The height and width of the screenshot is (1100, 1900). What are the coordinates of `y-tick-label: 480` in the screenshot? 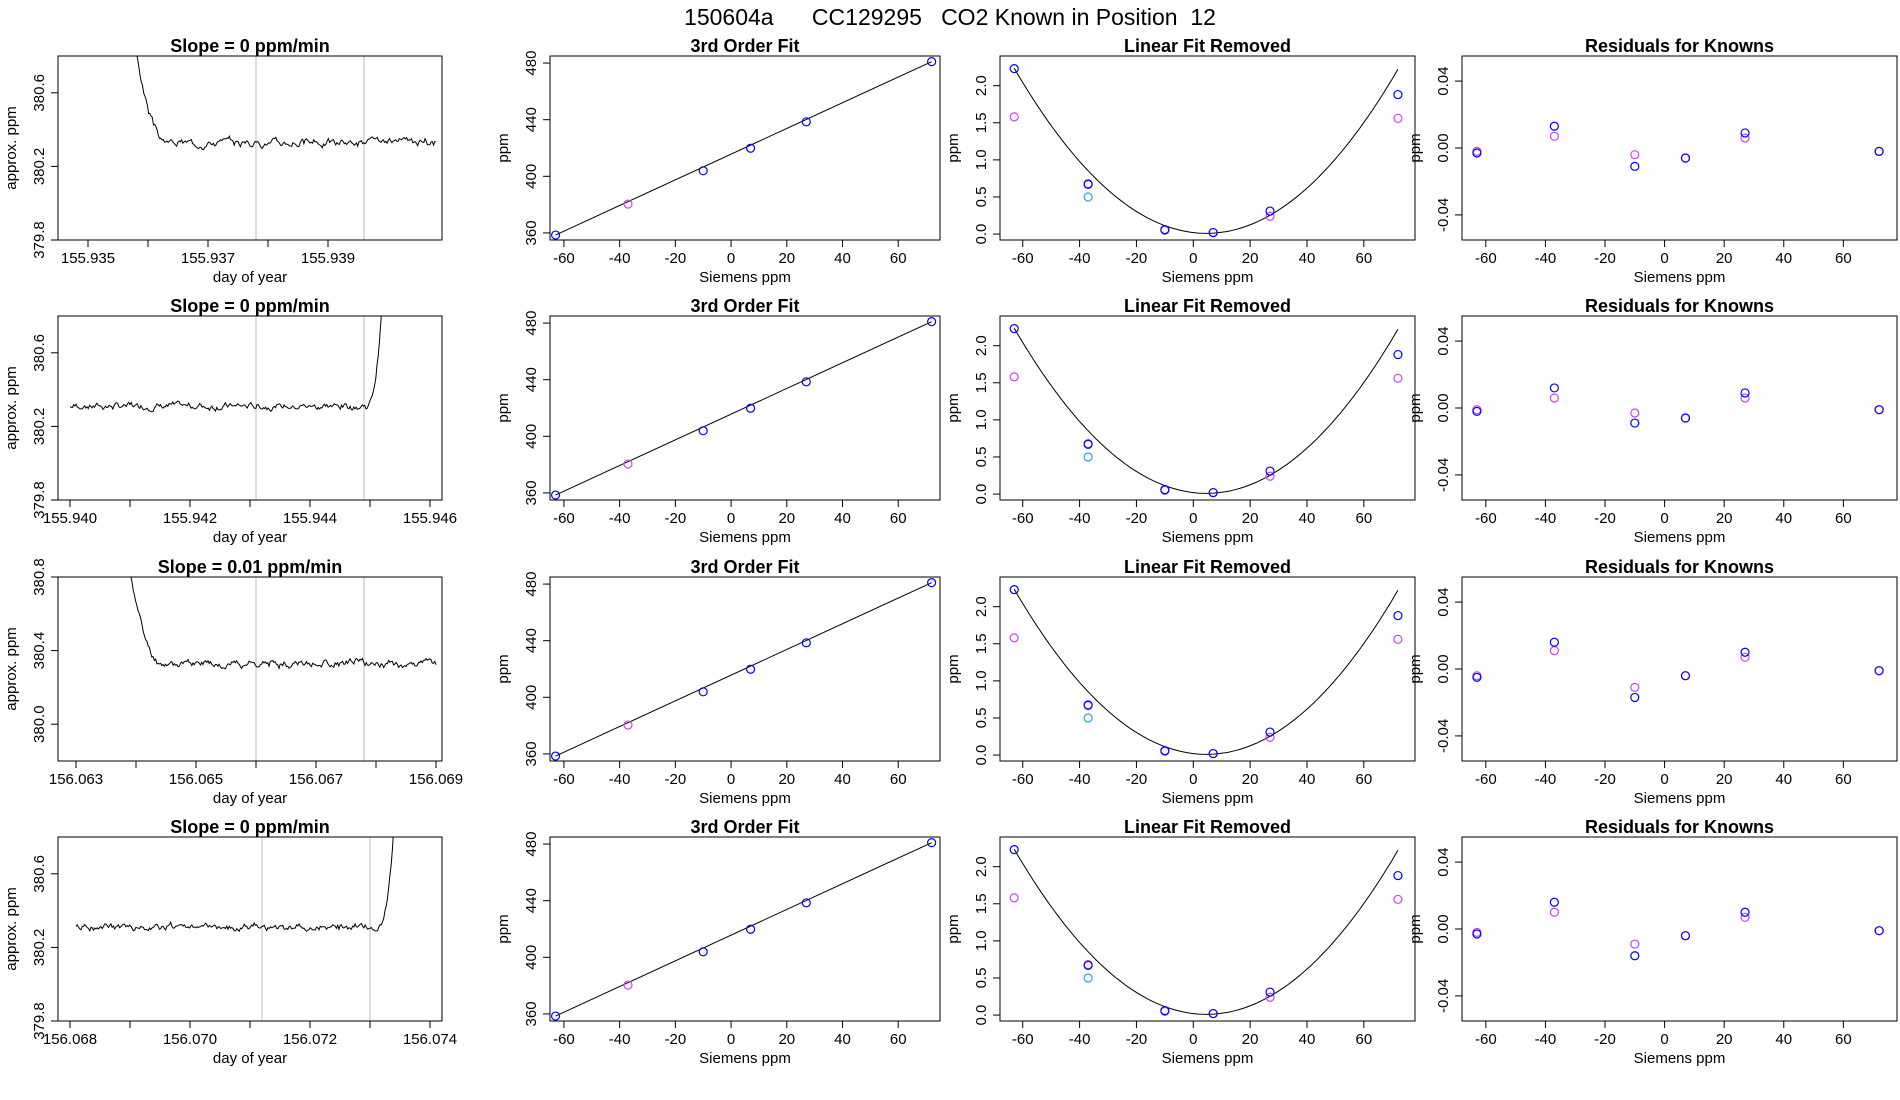 It's located at (531, 323).